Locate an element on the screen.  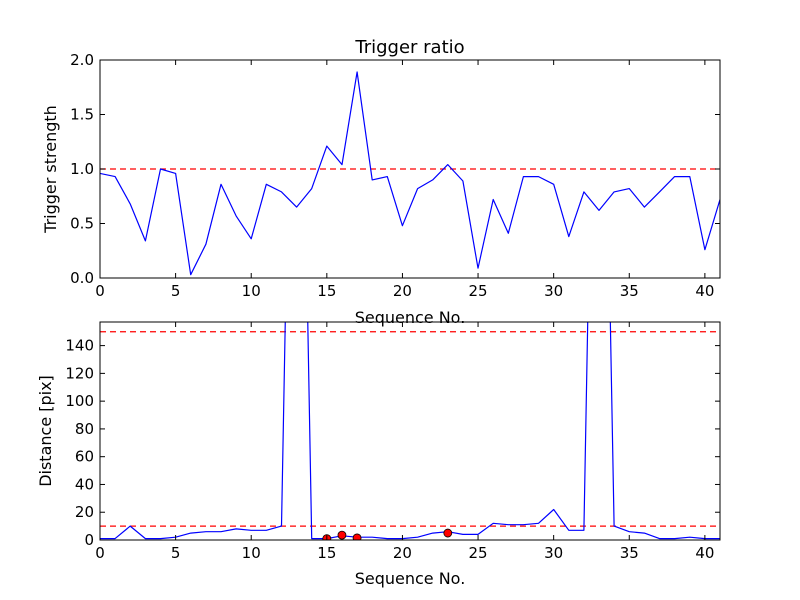
y-tick-label: 0 is located at coordinates (89, 540).